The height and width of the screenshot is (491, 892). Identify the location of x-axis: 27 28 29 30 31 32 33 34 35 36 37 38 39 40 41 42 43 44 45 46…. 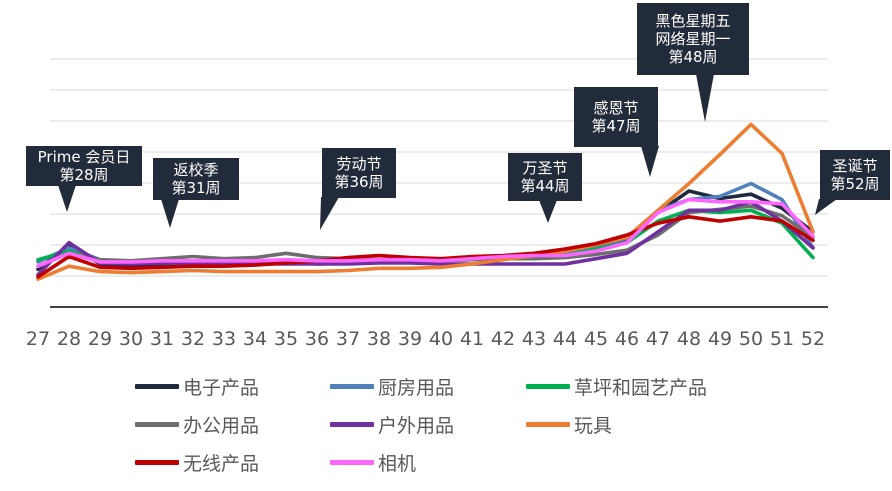
(425, 339).